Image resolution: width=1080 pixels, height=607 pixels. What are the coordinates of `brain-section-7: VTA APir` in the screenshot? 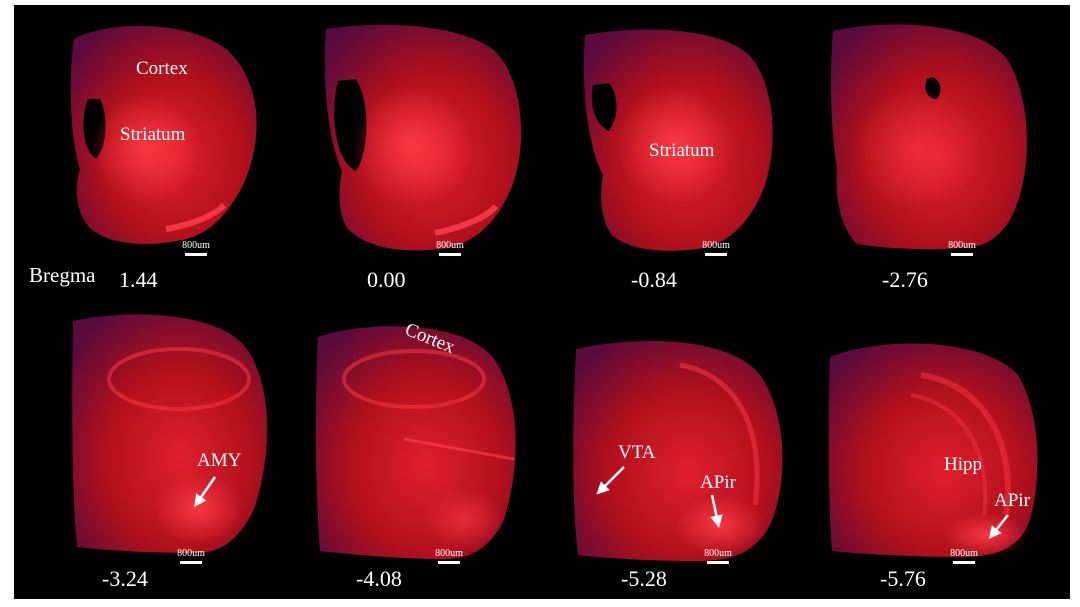 It's located at (680, 448).